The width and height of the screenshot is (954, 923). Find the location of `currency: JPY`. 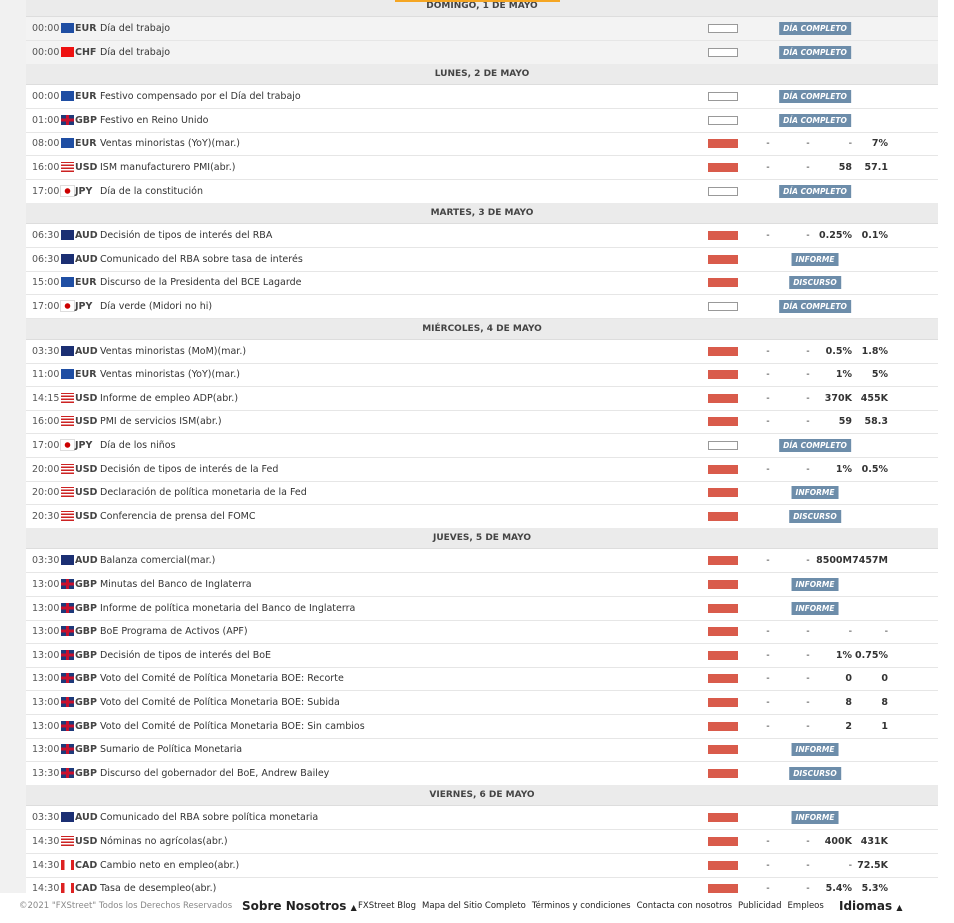

currency: JPY is located at coordinates (84, 445).